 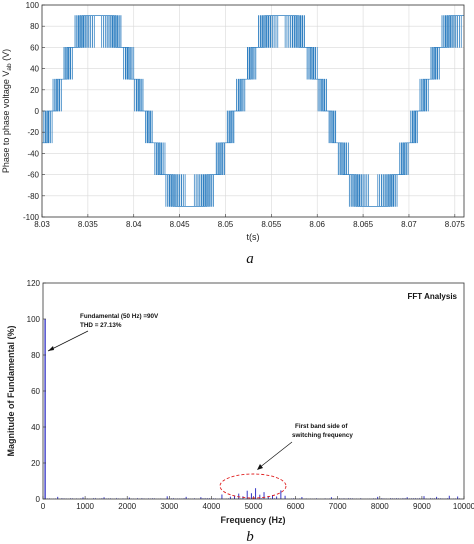 What do you see at coordinates (34, 111) in the screenshot?
I see `chart-a-y-ticks: -100 -80 -60 -40 -20 0 20 40 60 80 100` at bounding box center [34, 111].